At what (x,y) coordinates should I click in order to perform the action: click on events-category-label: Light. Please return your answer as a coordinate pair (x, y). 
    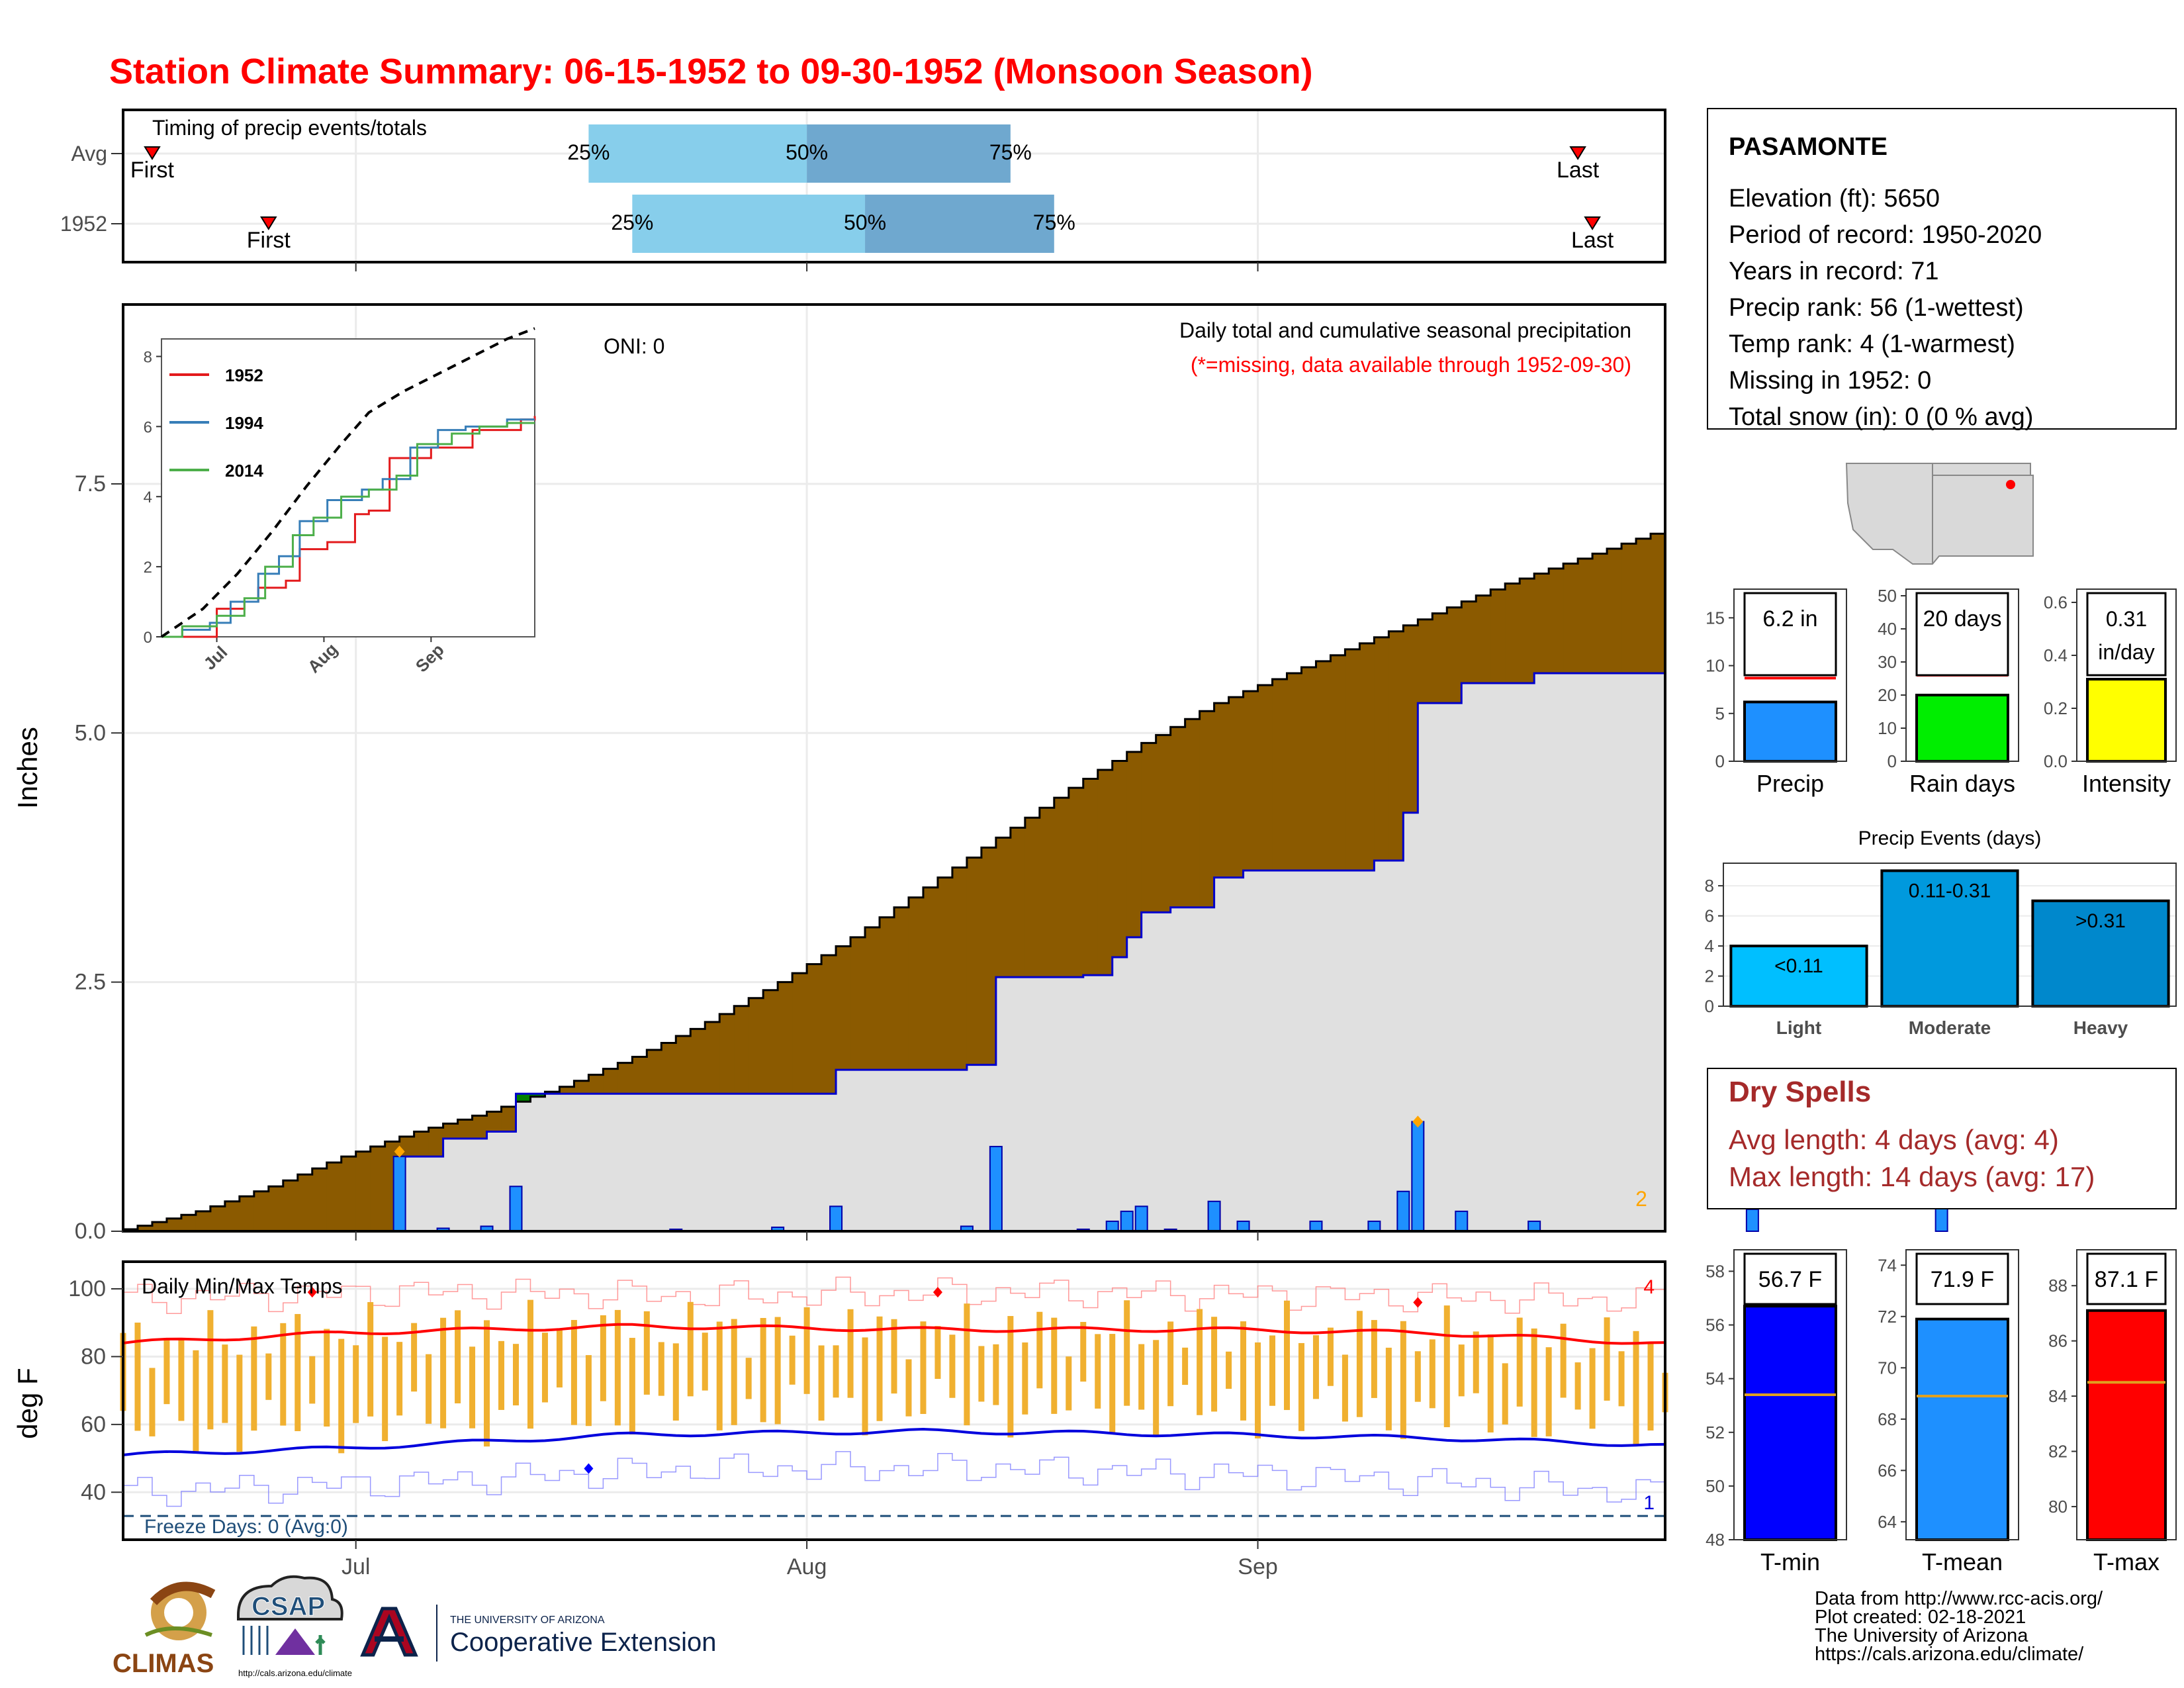
    Looking at the image, I should click on (1798, 1027).